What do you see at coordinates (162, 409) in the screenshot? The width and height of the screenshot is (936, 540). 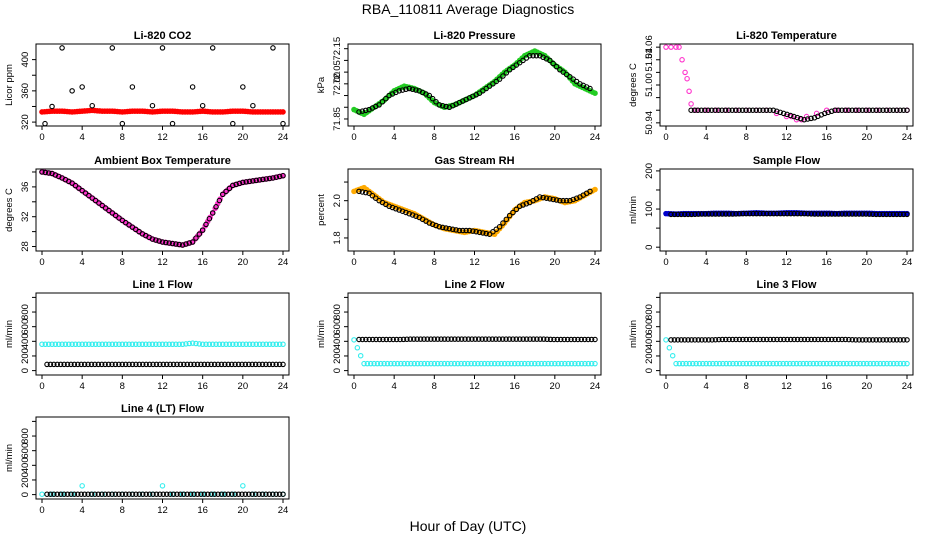 I see `panel-title: Line 4 (LT) Flow` at bounding box center [162, 409].